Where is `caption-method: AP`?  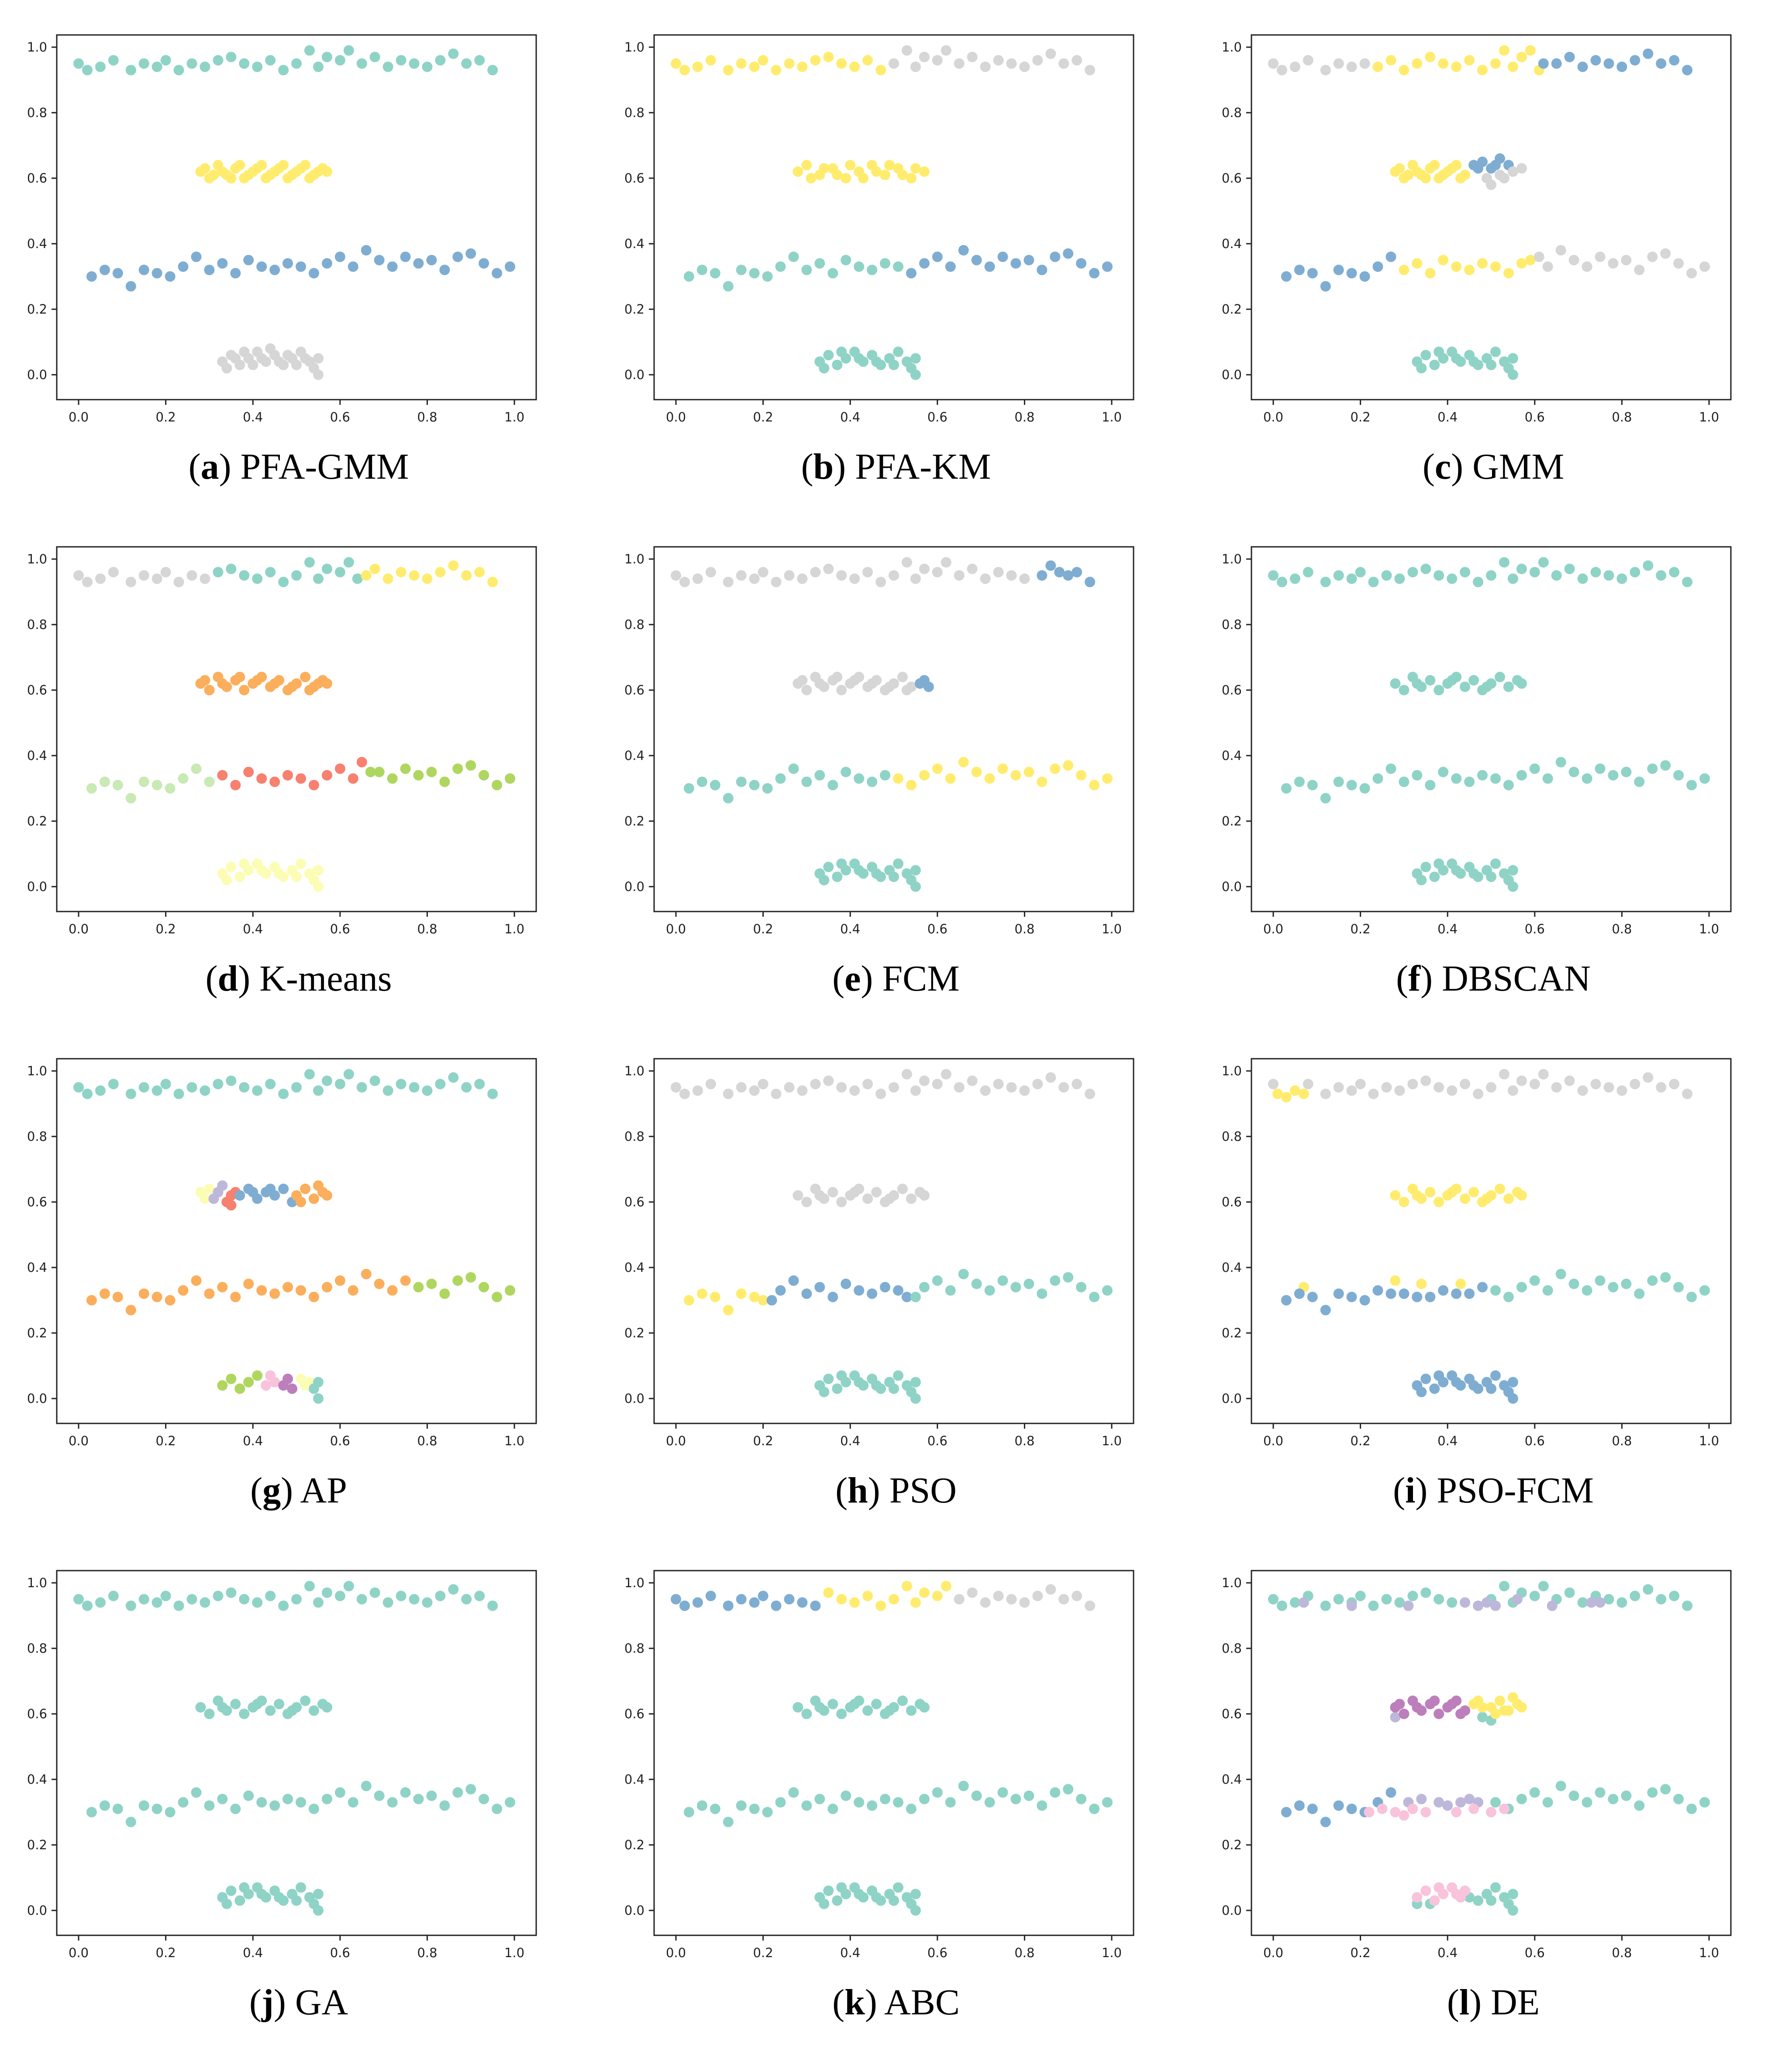
caption-method: AP is located at coordinates (323, 1490).